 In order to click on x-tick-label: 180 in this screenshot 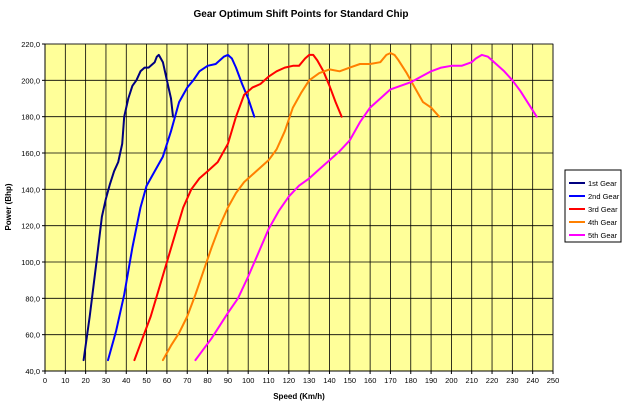, I will do `click(411, 380)`.